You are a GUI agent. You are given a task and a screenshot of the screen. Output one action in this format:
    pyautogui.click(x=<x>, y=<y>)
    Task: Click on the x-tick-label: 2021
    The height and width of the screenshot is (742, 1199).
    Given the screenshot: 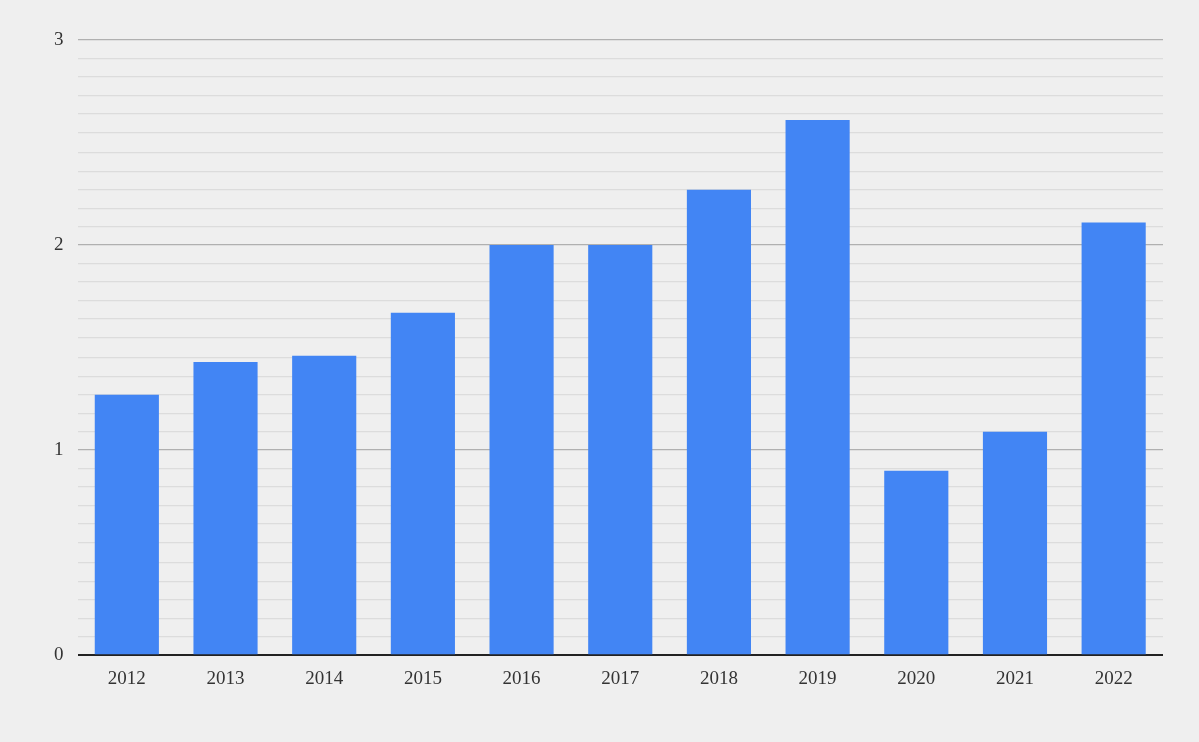 What is the action you would take?
    pyautogui.click(x=1014, y=677)
    